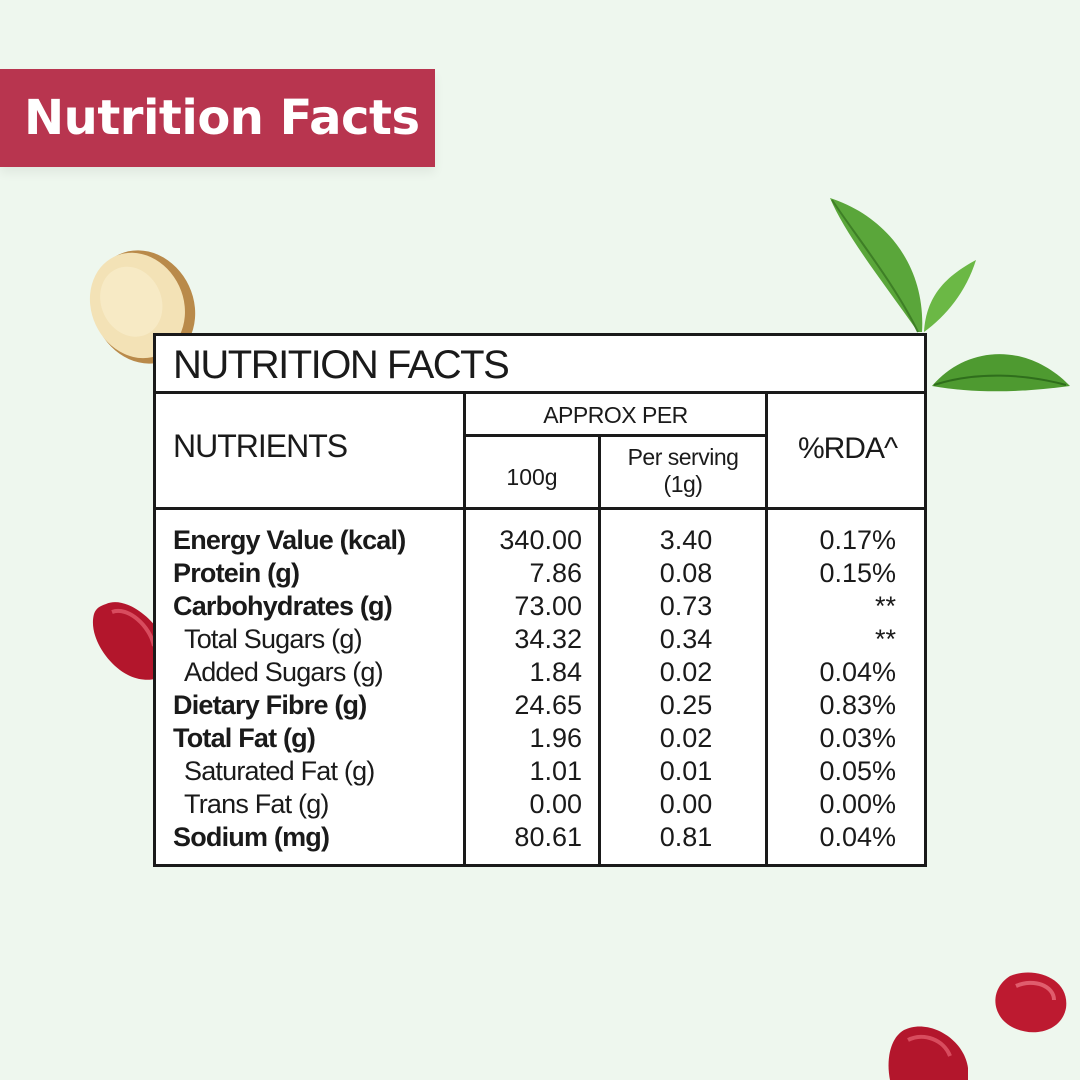 This screenshot has width=1080, height=1080. What do you see at coordinates (244, 738) in the screenshot?
I see `nutrient-name: Total Fat (g)` at bounding box center [244, 738].